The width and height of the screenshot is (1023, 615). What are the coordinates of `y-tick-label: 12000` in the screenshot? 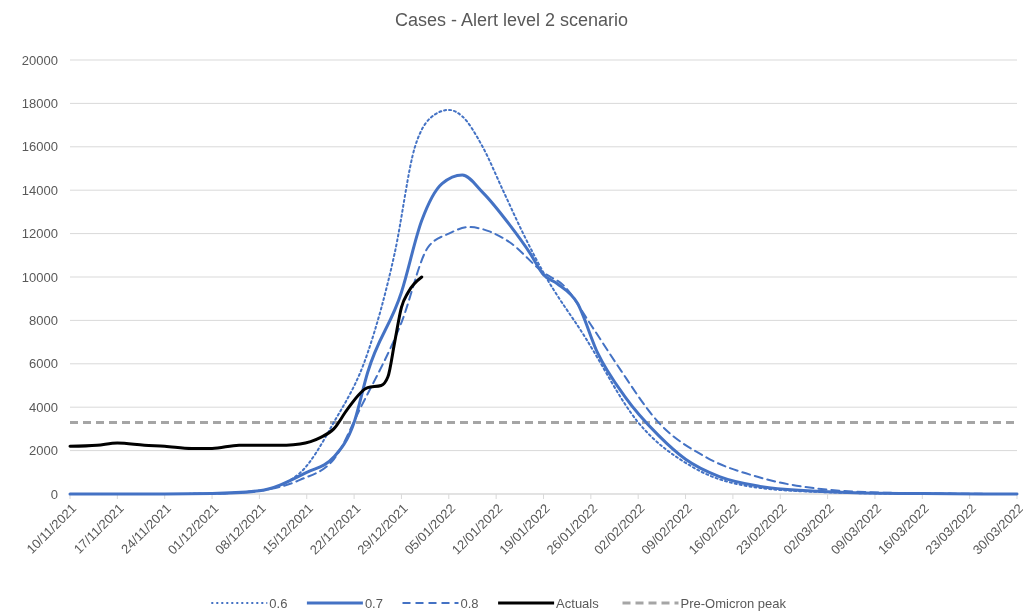 It's located at (39, 234).